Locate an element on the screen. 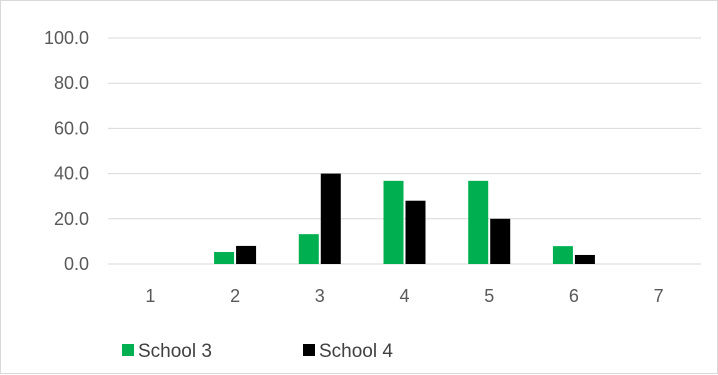 The image size is (718, 375). y-tick-label: 20.0 is located at coordinates (71, 219).